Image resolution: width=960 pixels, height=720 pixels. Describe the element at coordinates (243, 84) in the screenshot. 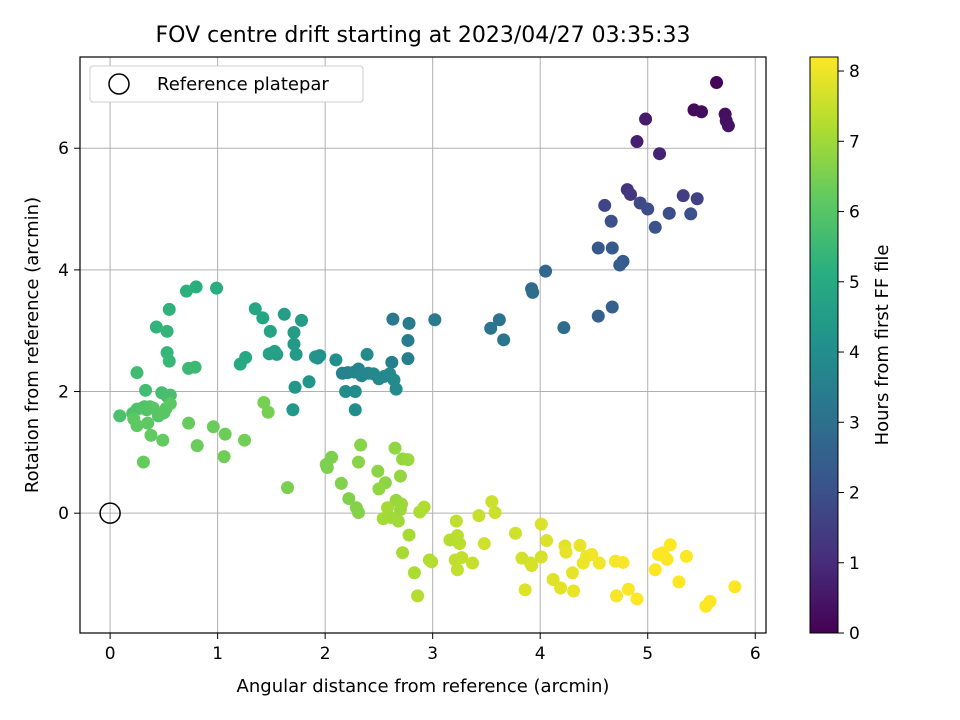

I see `legend-label: Reference platepar` at that location.